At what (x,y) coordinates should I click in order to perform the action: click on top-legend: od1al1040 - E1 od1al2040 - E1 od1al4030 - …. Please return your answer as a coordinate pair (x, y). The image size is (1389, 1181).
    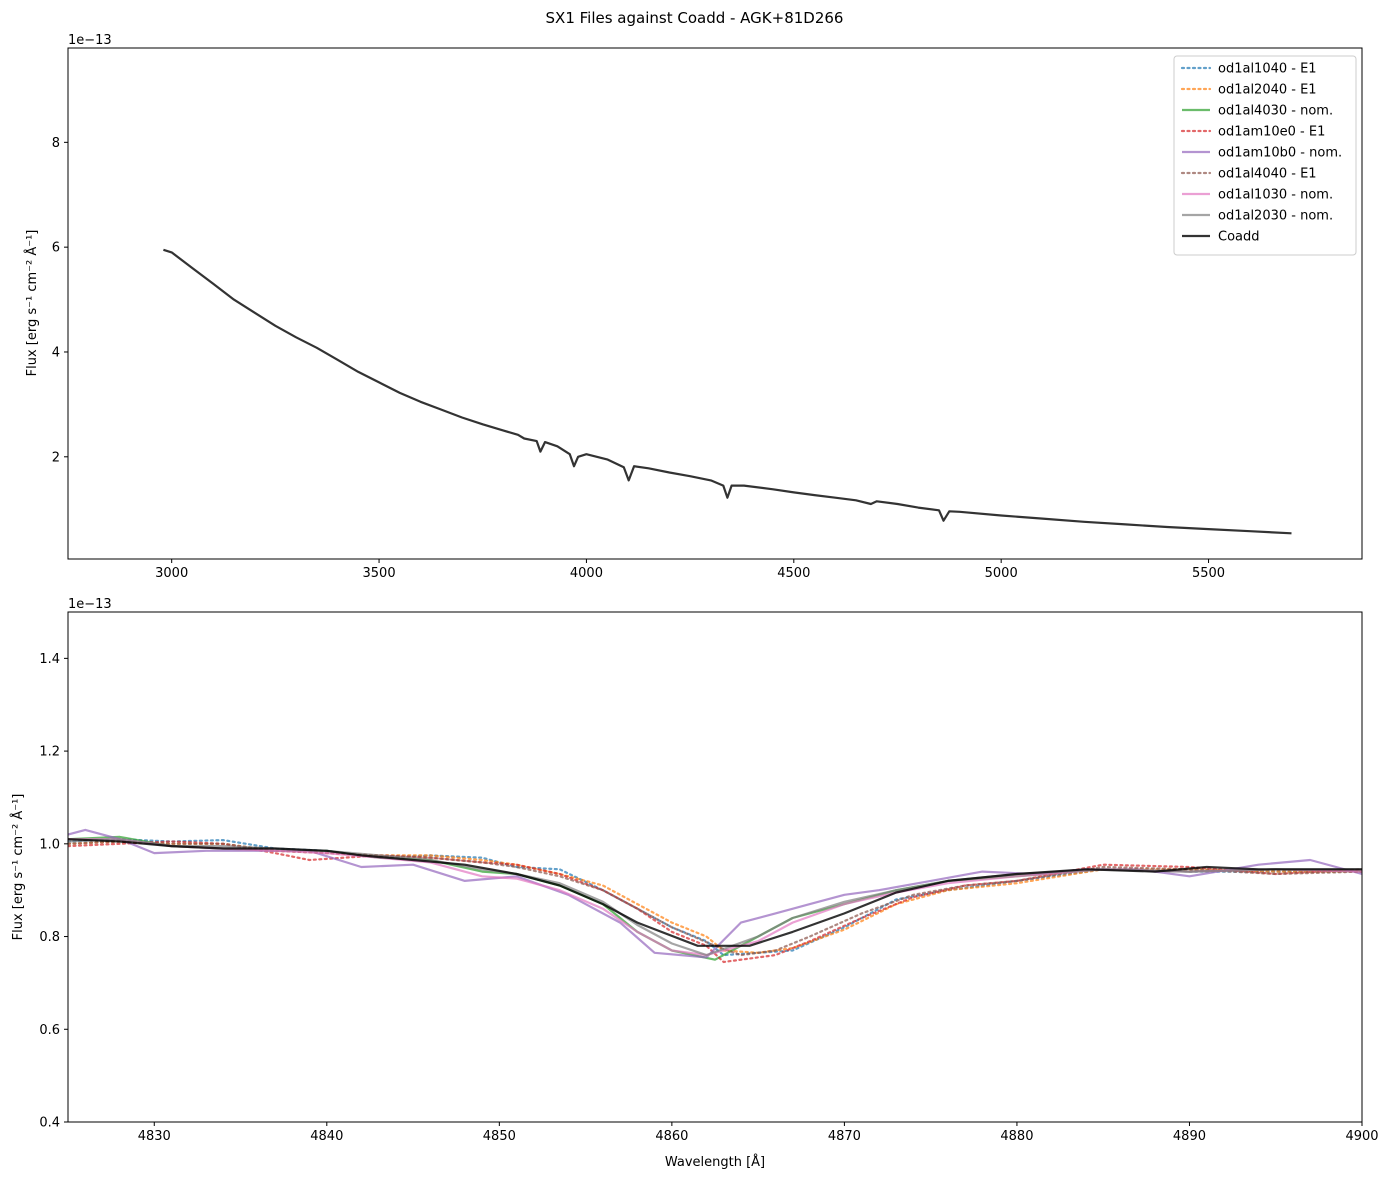
    Looking at the image, I should click on (1265, 155).